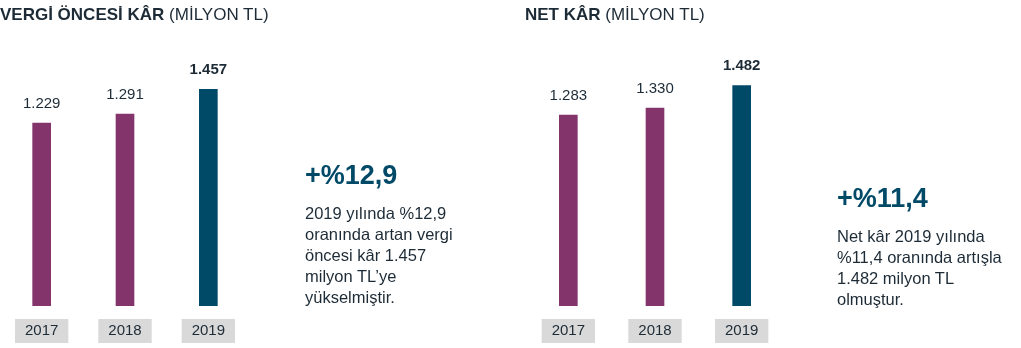  Describe the element at coordinates (352, 175) in the screenshot. I see `text: +%12,9` at that location.